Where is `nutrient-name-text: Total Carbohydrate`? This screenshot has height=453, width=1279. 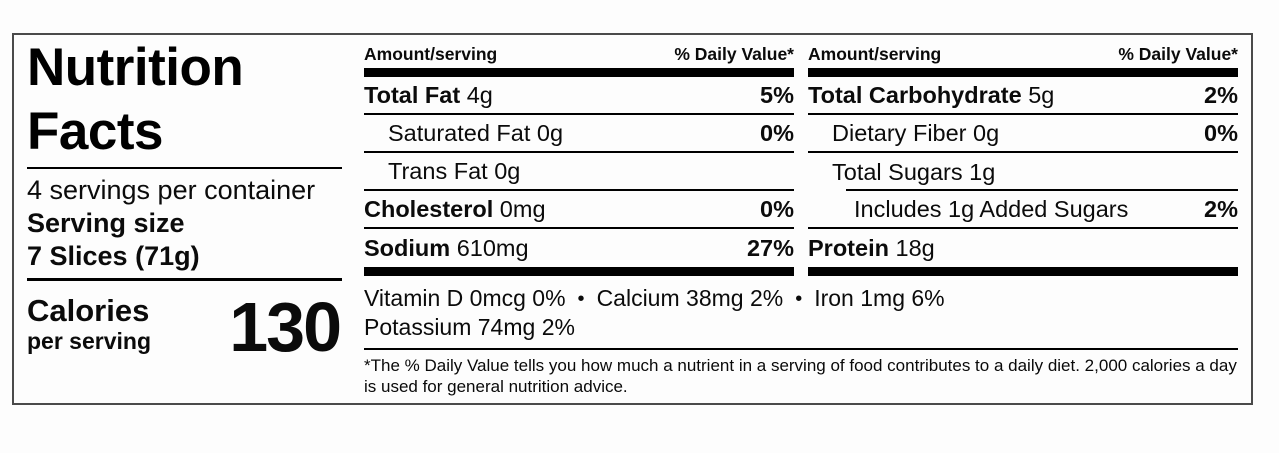 nutrient-name-text: Total Carbohydrate is located at coordinates (915, 94).